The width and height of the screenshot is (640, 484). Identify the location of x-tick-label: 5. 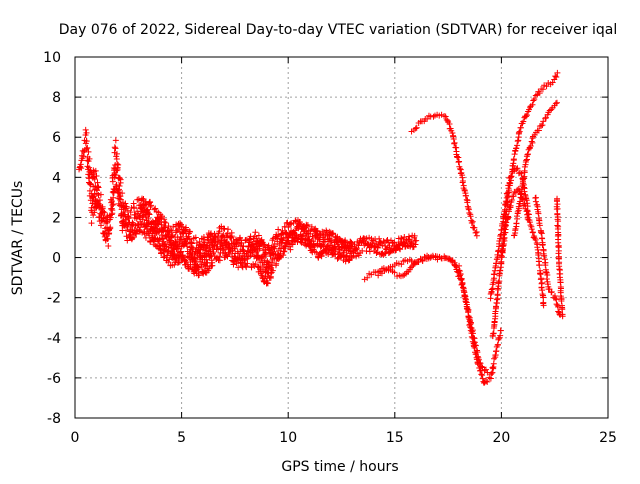
(181, 438).